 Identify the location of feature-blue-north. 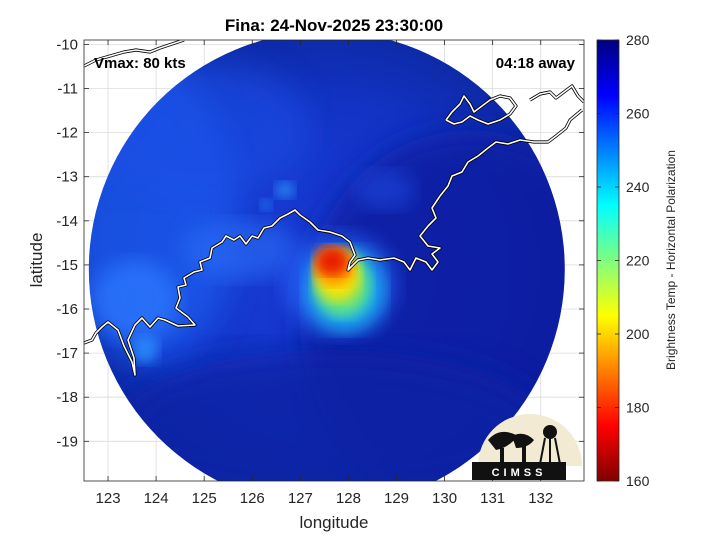
(385, 190).